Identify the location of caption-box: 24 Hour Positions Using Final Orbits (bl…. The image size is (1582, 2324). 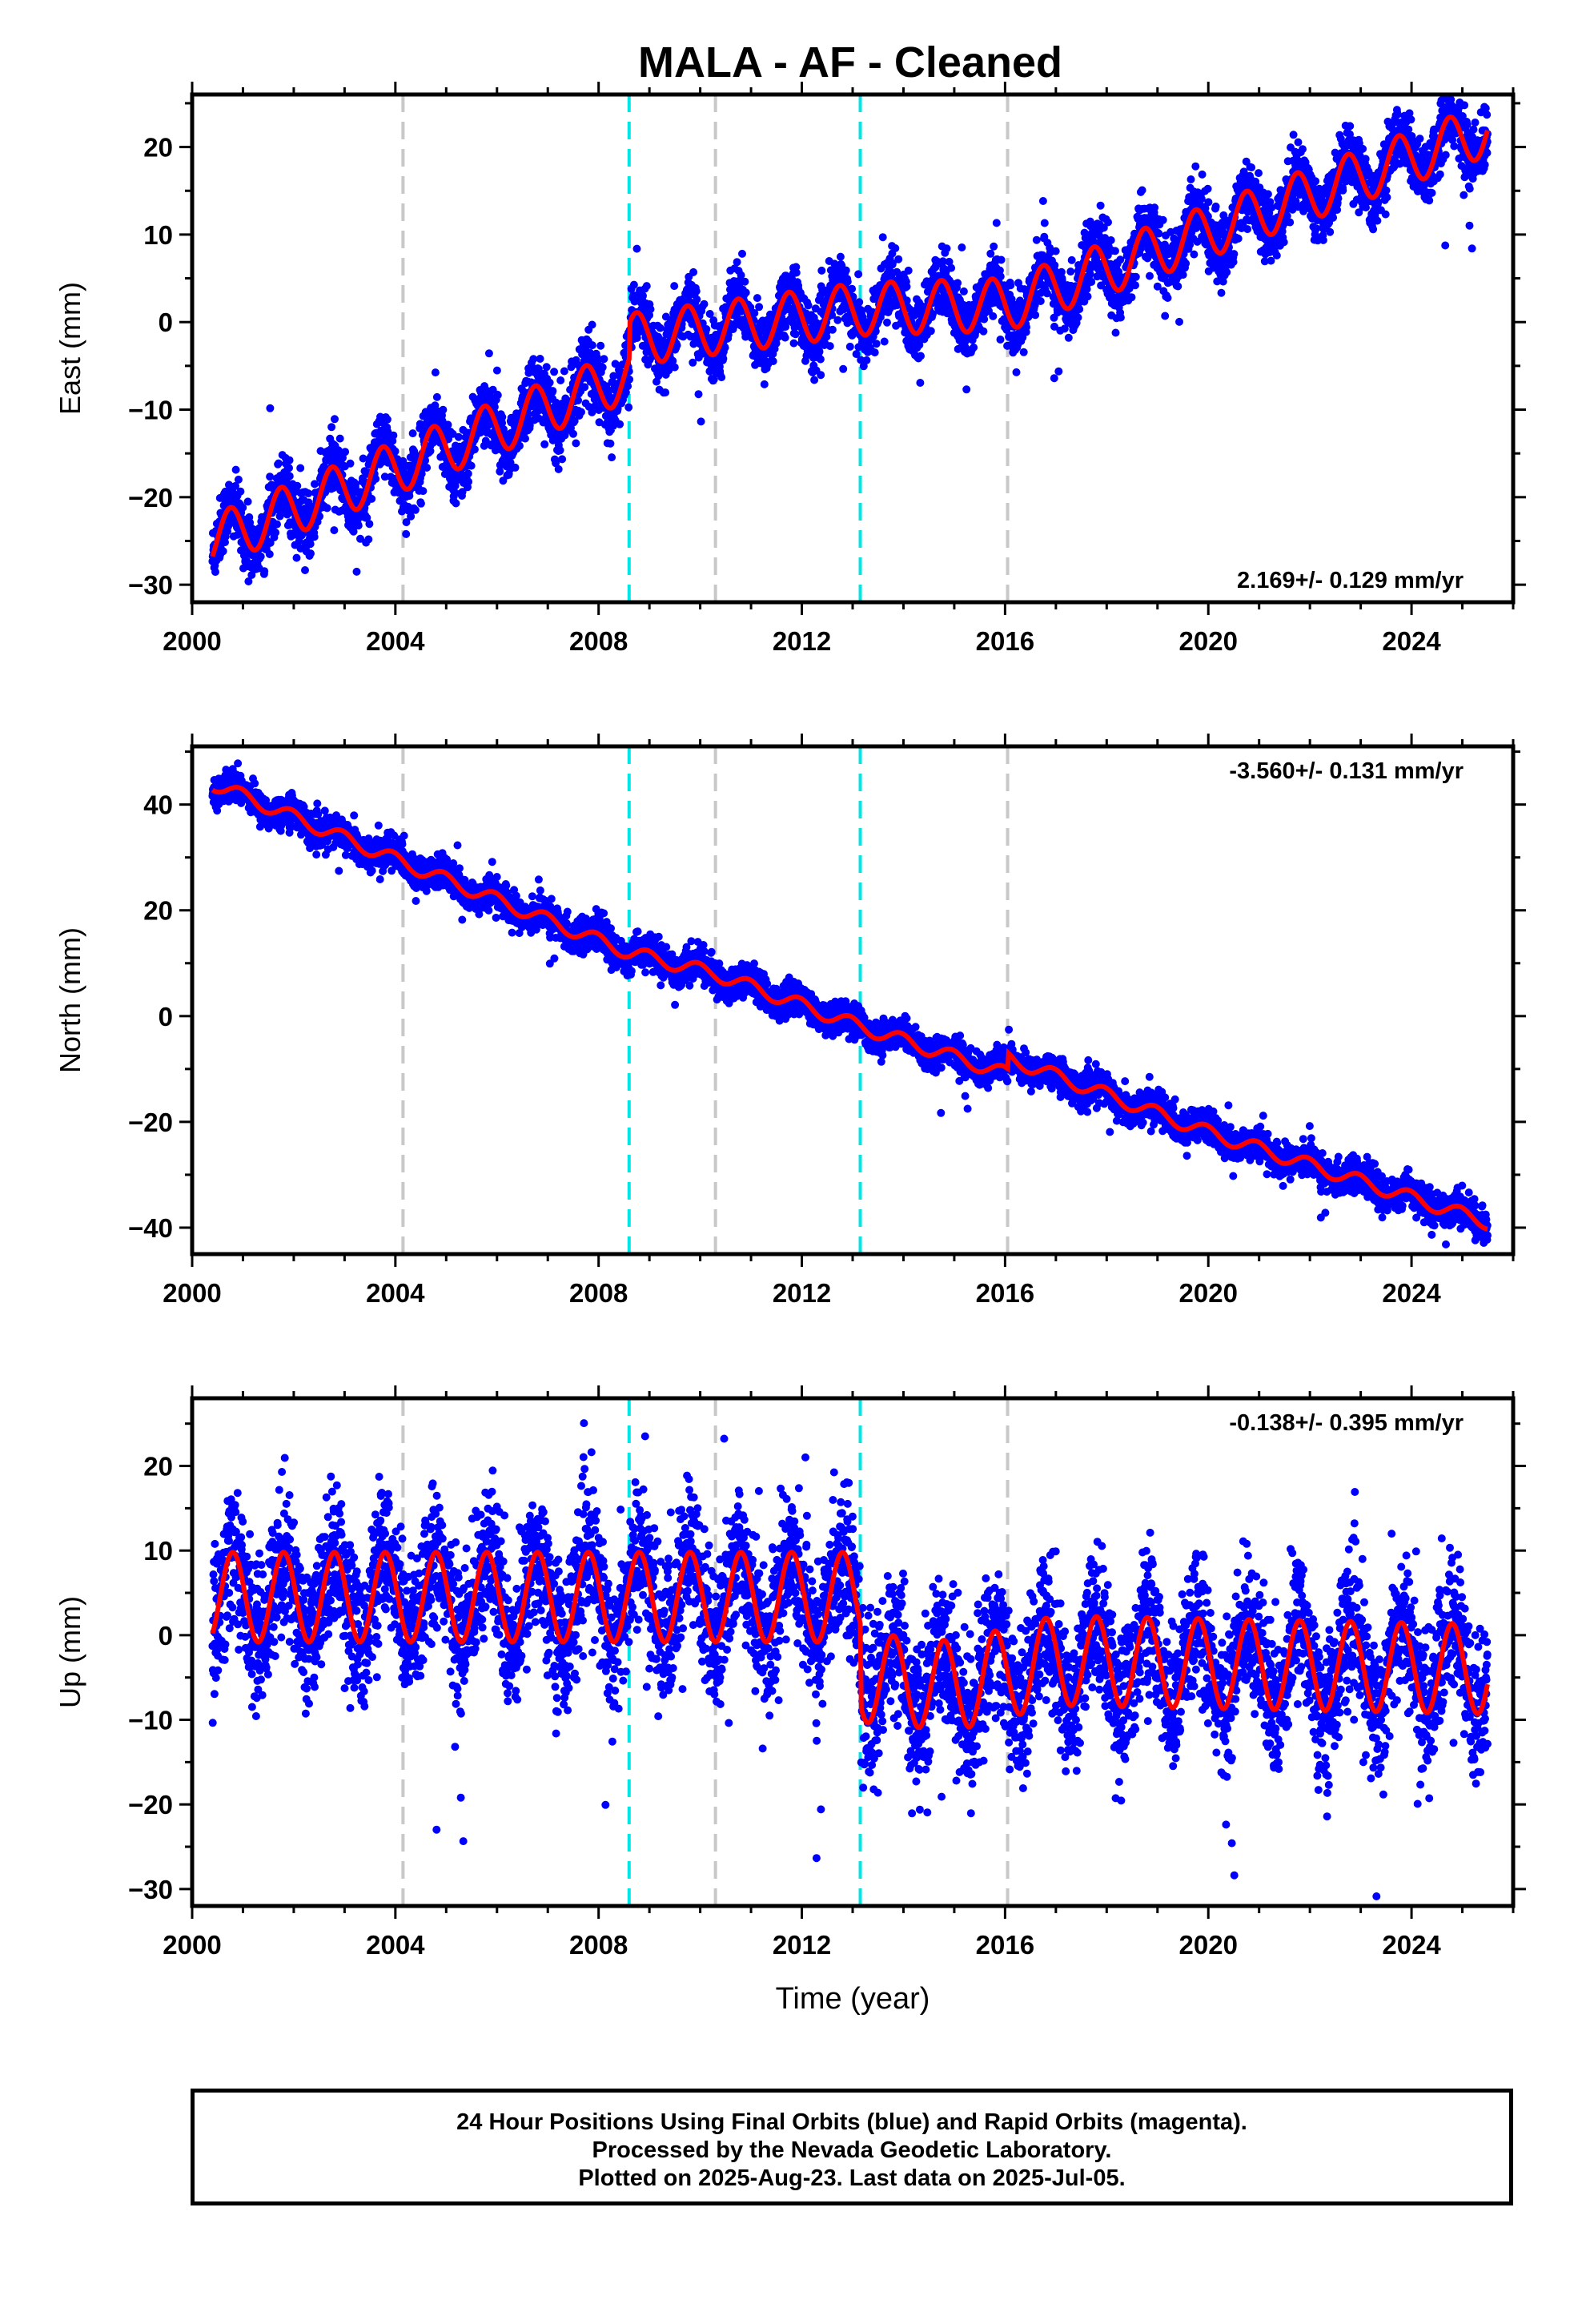
(852, 2147).